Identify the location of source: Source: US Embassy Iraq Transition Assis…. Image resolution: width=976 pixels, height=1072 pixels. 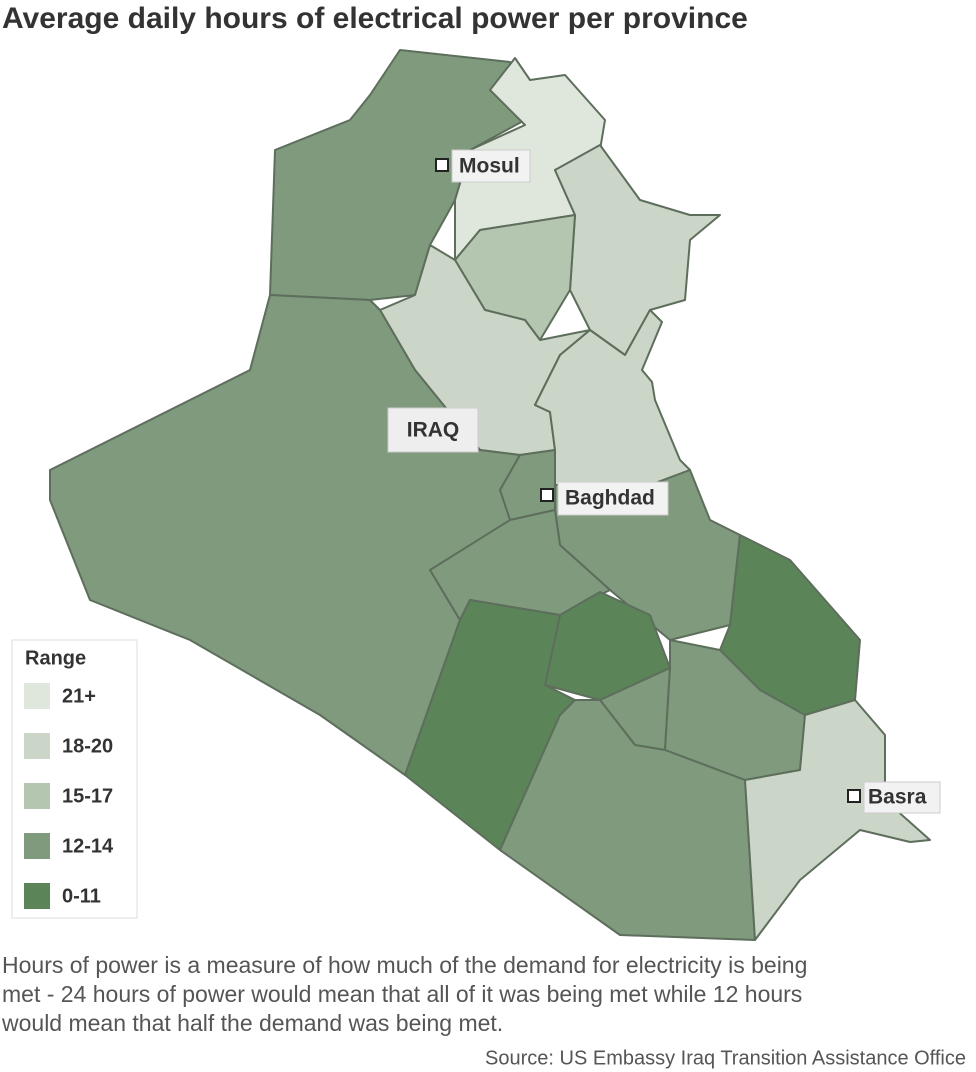
(725, 1058).